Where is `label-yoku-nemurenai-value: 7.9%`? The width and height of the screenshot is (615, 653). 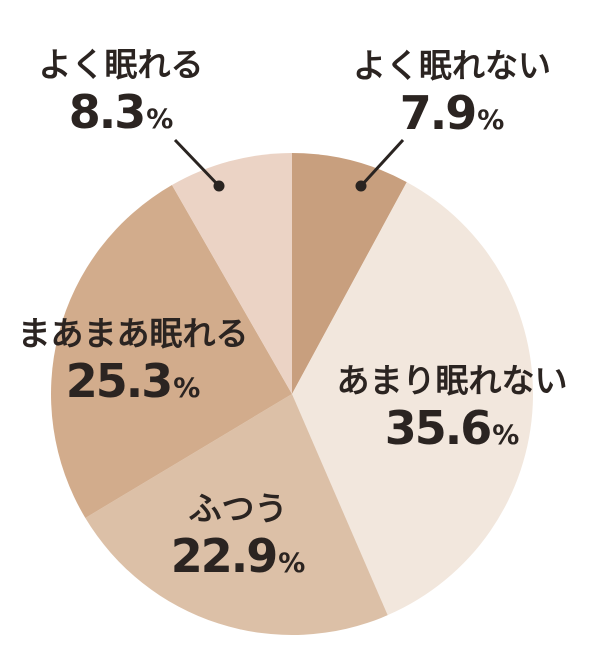
label-yoku-nemurenai-value: 7.9% is located at coordinates (452, 117).